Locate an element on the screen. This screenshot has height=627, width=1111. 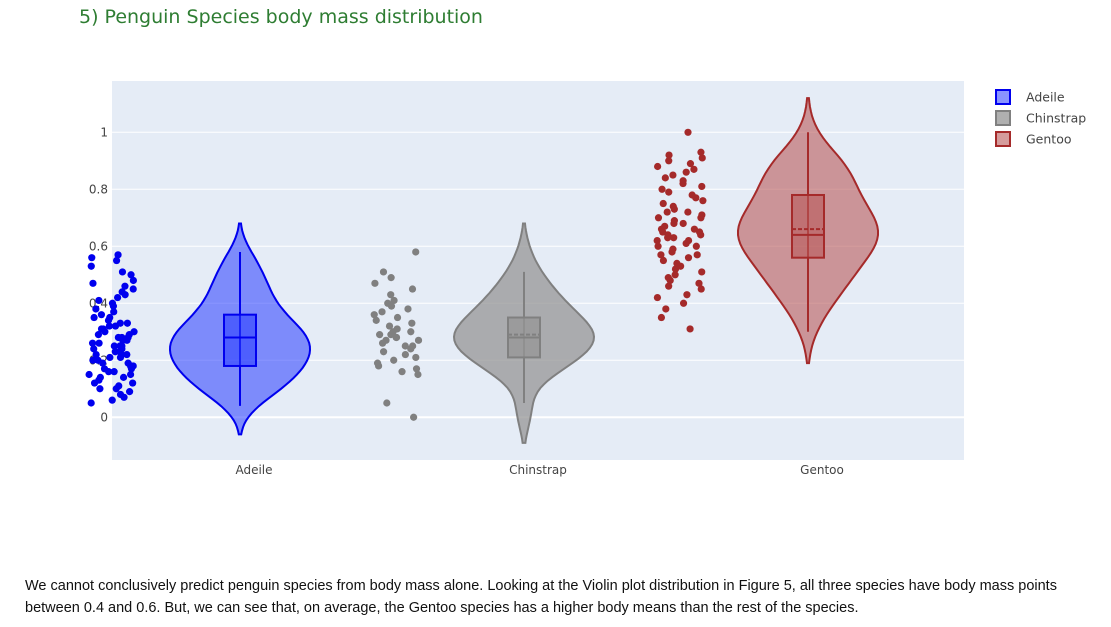
legend-swatch is located at coordinates (1003, 139).